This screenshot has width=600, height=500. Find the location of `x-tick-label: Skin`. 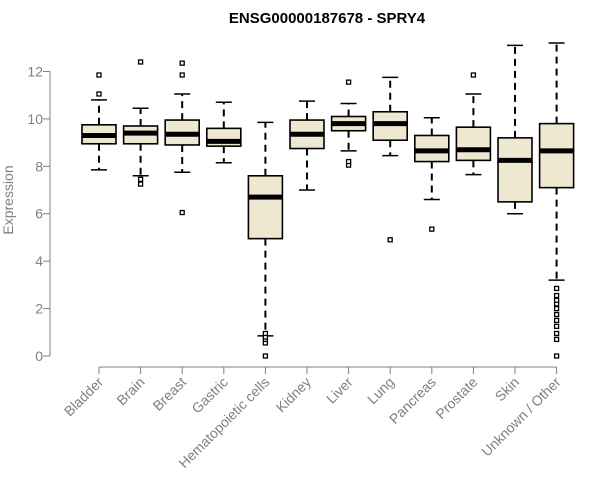

x-tick-label: Skin is located at coordinates (507, 389).